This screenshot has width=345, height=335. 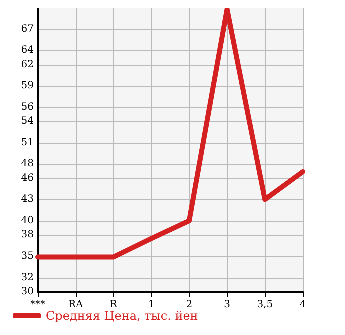 What do you see at coordinates (265, 305) in the screenshot?
I see `x-tick-label: 3,5` at bounding box center [265, 305].